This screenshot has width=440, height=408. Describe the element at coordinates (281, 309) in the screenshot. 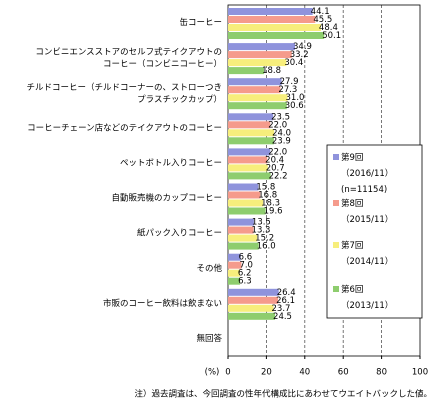

I see `value-label: 23.7` at that location.